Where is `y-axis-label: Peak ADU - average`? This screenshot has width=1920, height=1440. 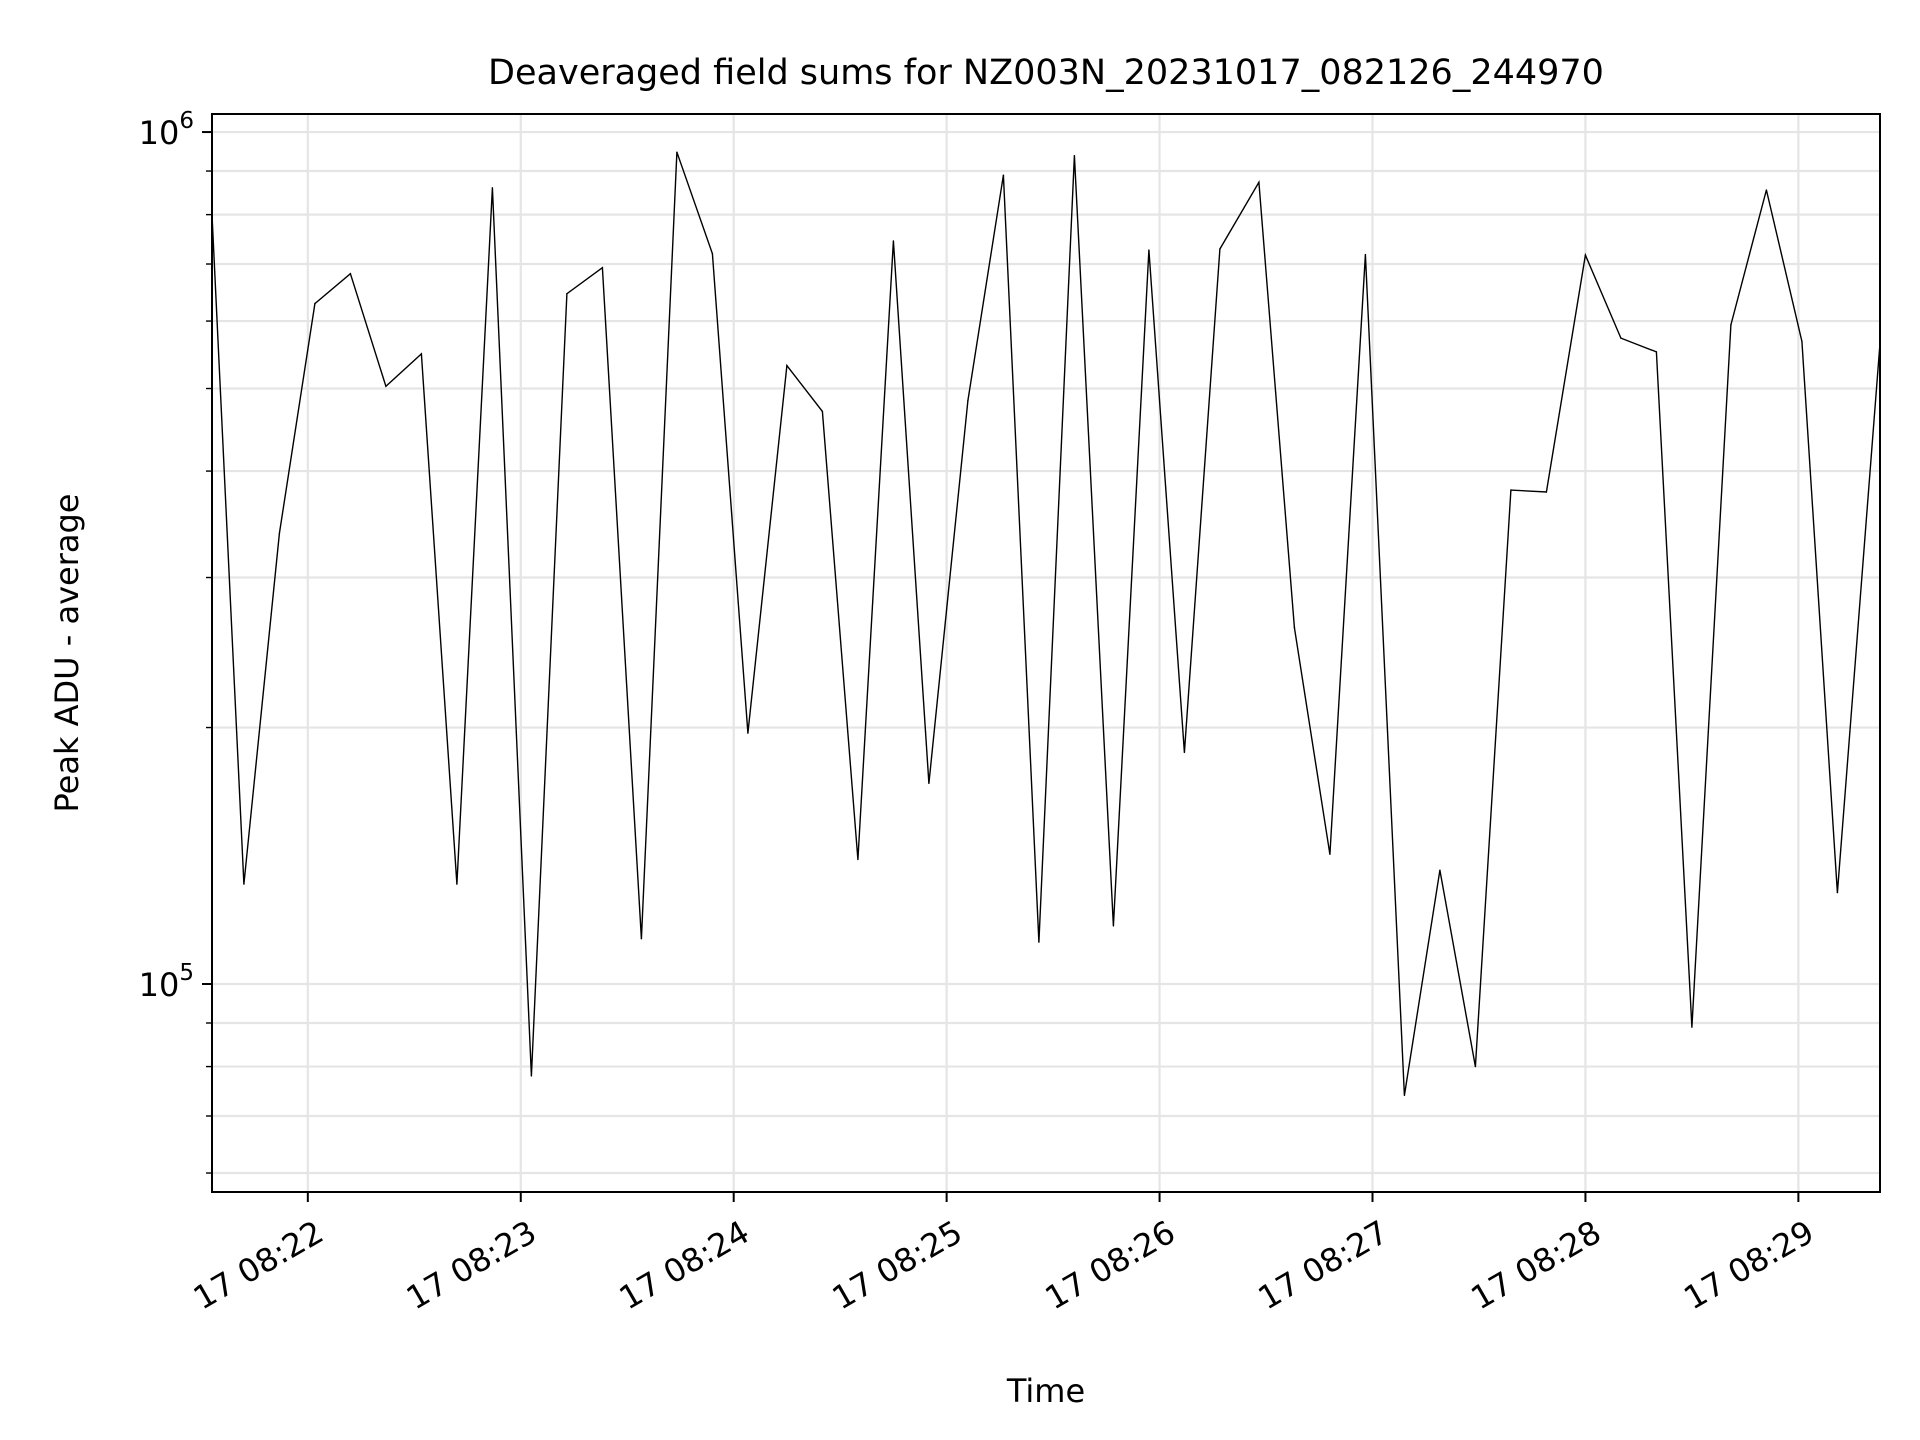 y-axis-label: Peak ADU - average is located at coordinates (67, 653).